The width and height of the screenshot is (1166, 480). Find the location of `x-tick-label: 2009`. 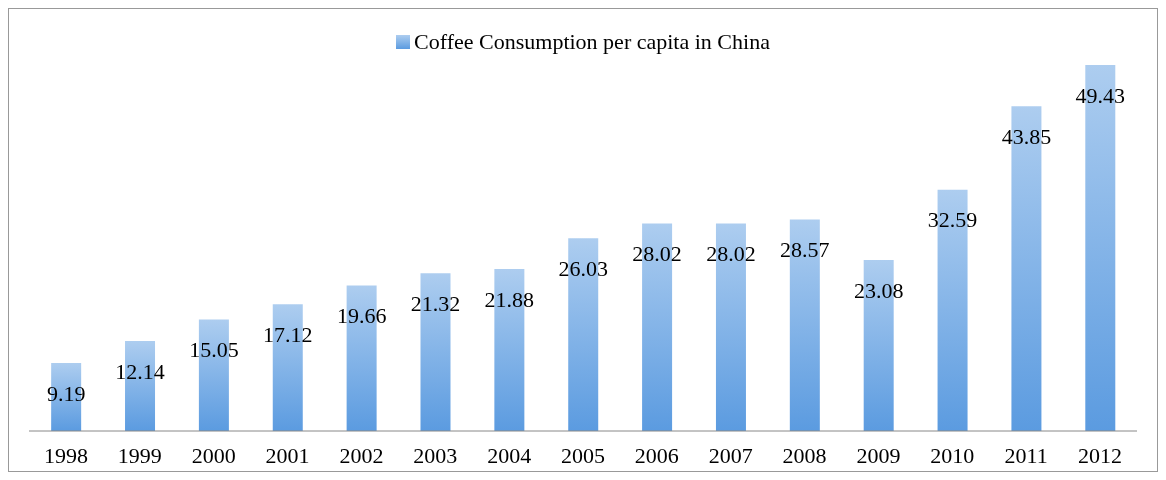

x-tick-label: 2009 is located at coordinates (878, 455).